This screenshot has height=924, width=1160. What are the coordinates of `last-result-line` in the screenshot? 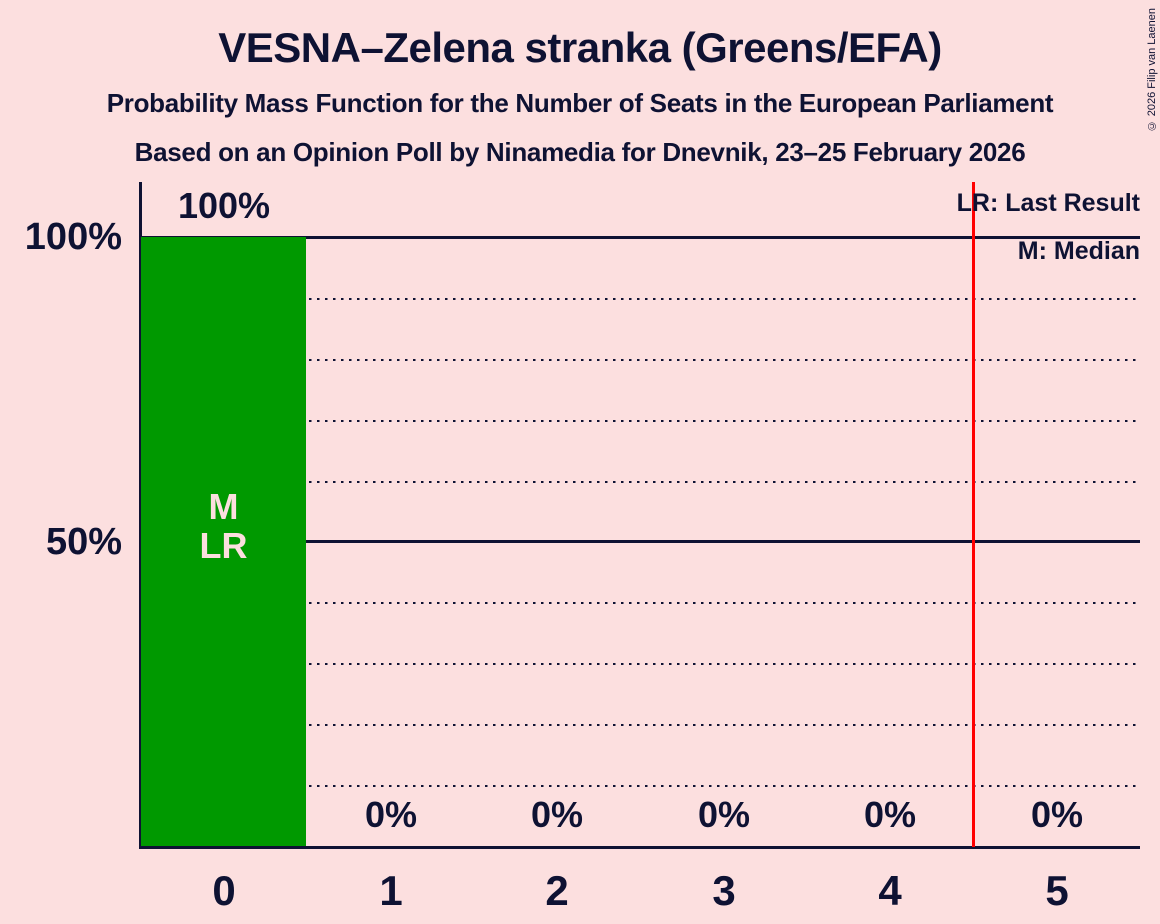 It's located at (973, 514).